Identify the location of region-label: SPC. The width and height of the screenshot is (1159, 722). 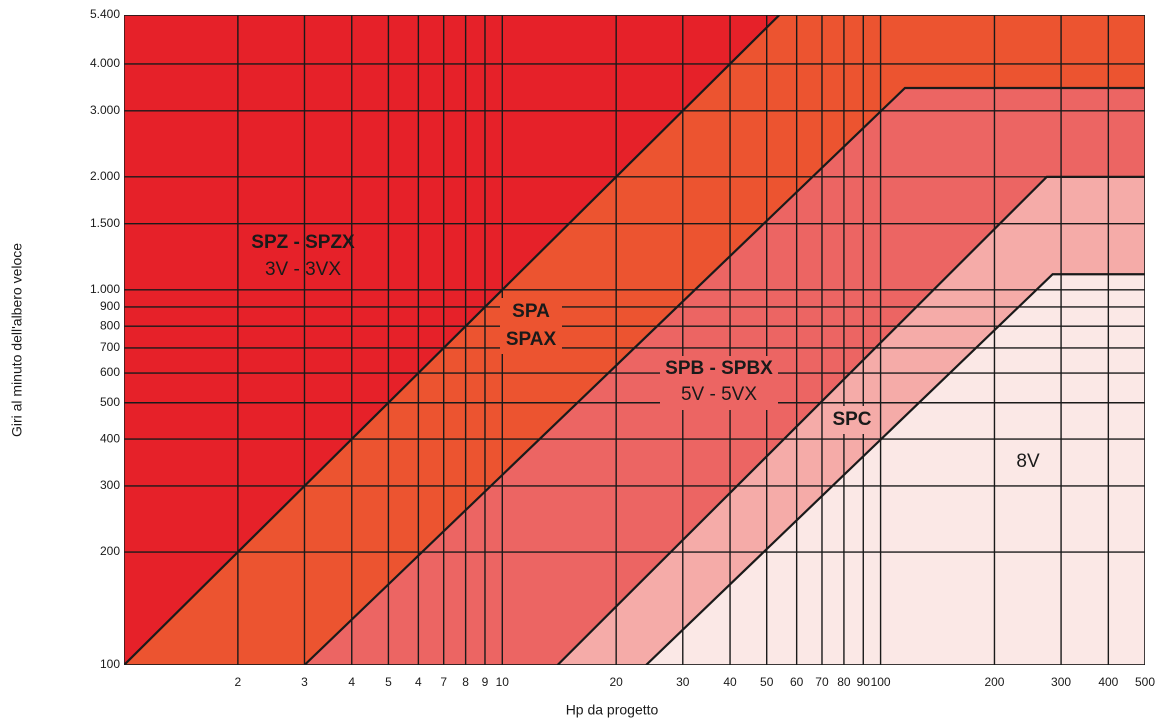
(851, 419).